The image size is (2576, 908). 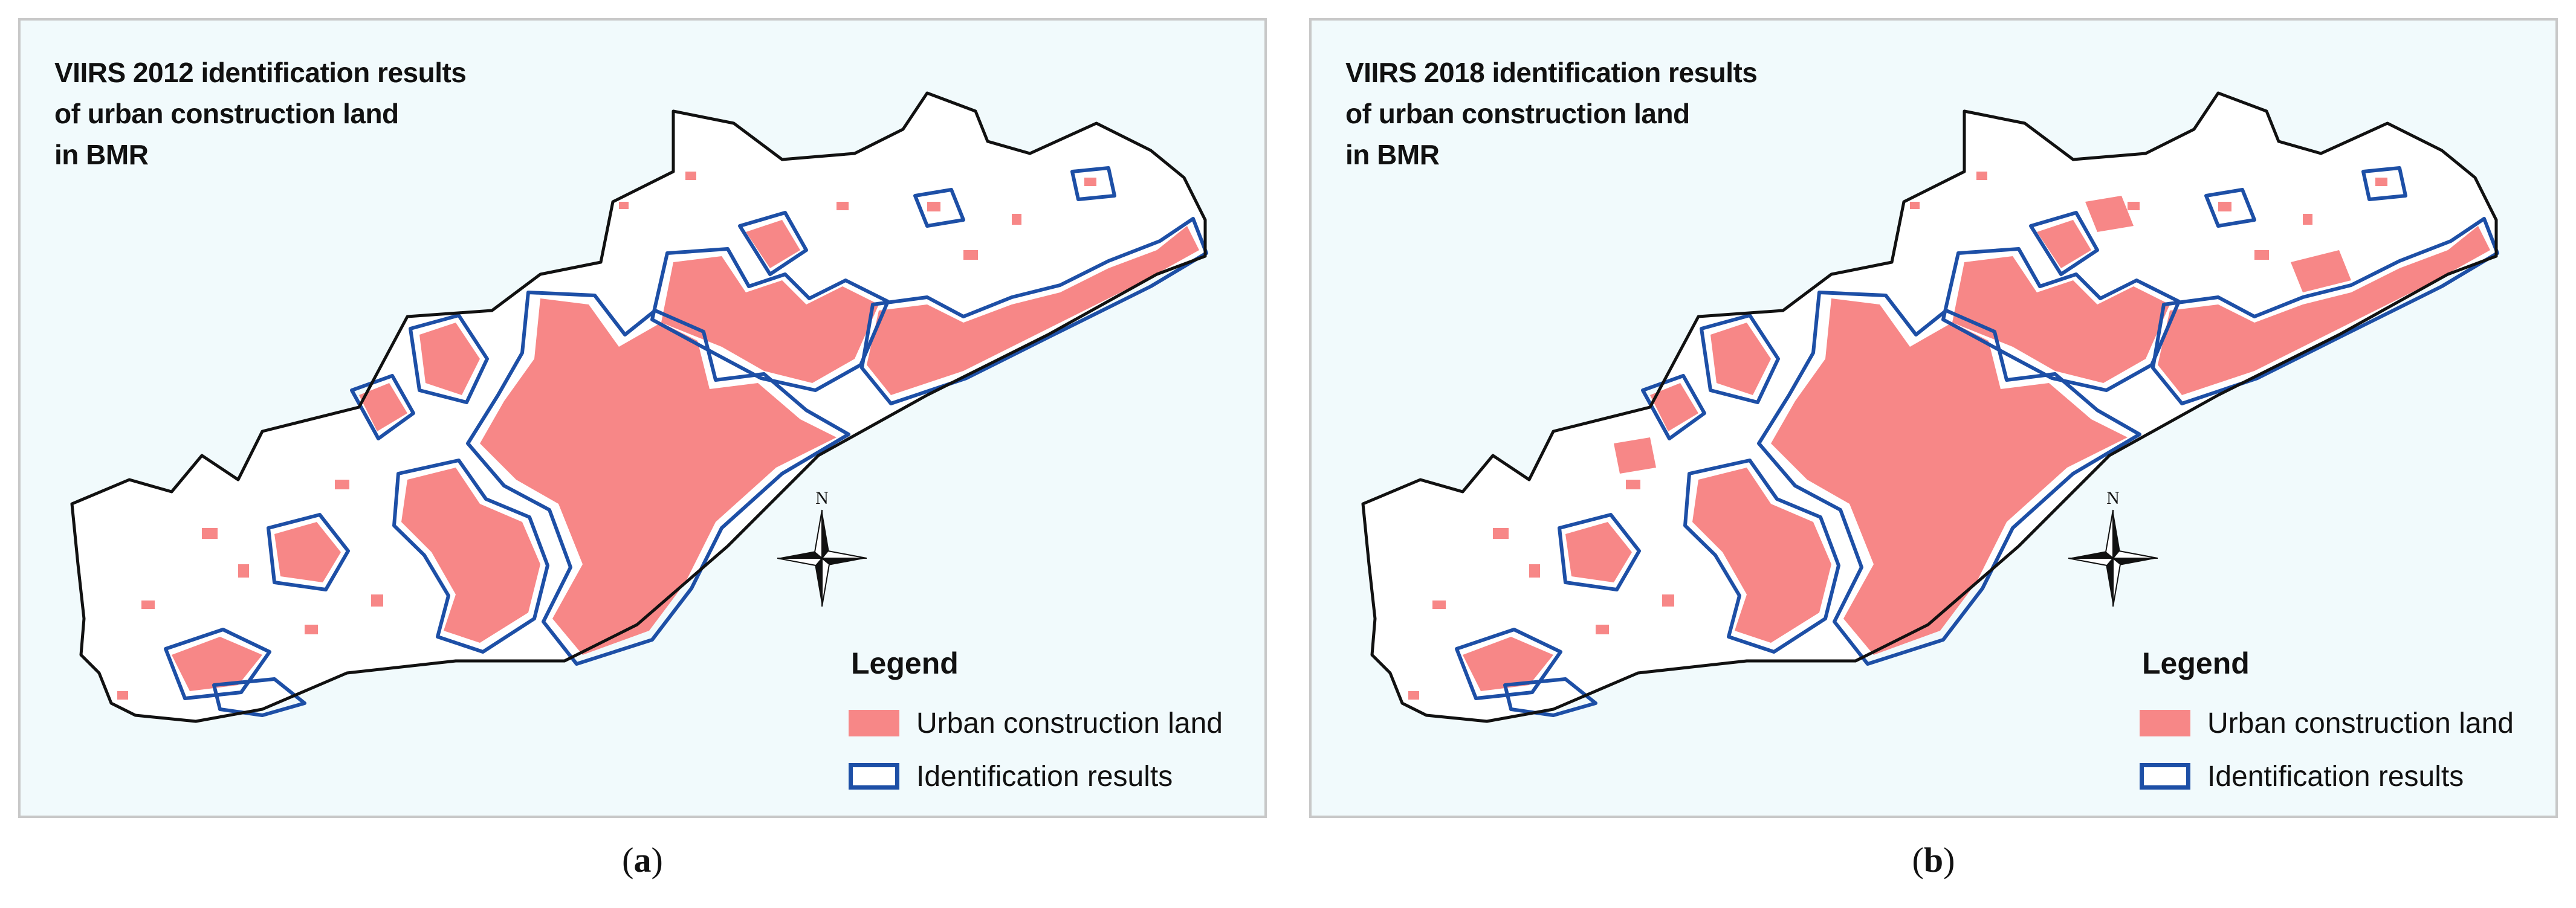 What do you see at coordinates (260, 72) in the screenshot?
I see `map-title-line: VIIRS 2012 identification results` at bounding box center [260, 72].